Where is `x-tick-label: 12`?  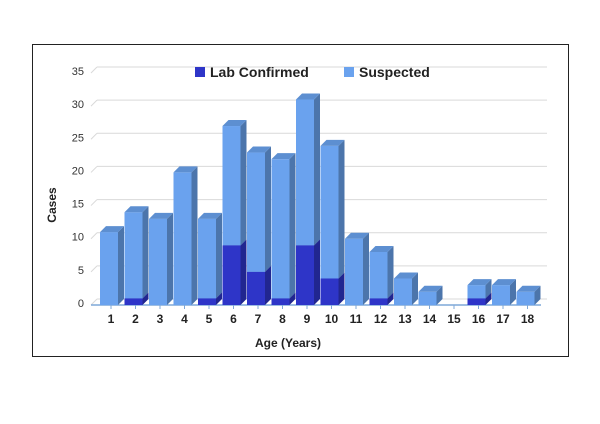
x-tick-label: 12 is located at coordinates (381, 319).